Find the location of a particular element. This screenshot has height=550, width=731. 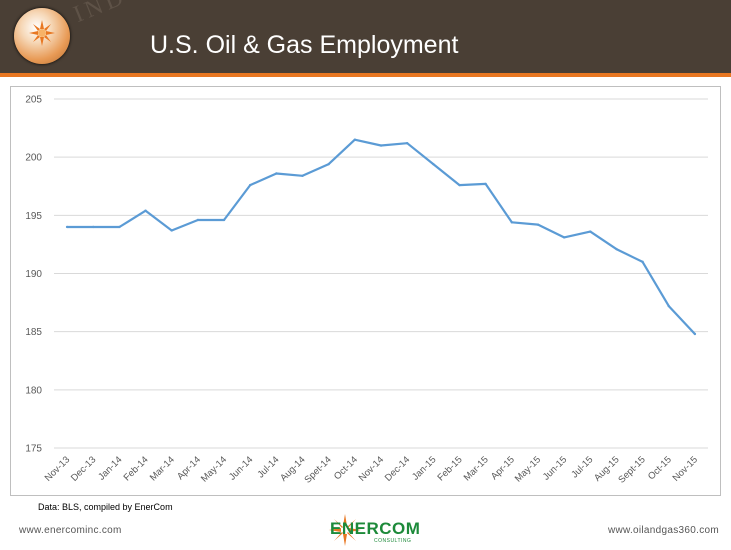

y-tick-label: 190 is located at coordinates (33, 274).